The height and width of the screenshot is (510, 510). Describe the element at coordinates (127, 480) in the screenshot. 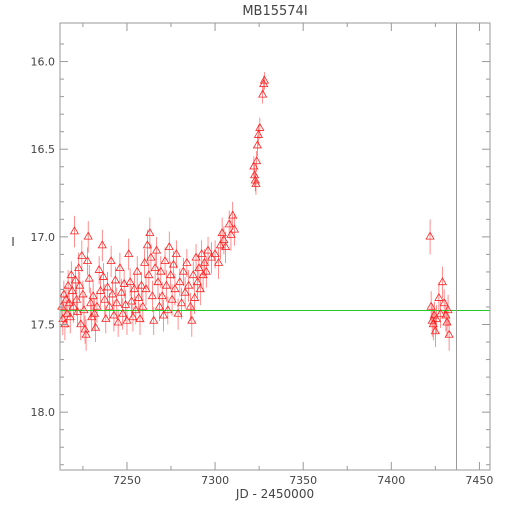

I see `x-tick-label: 7250` at that location.